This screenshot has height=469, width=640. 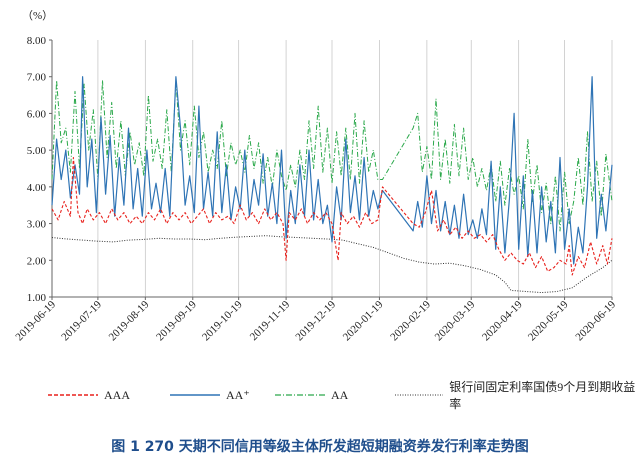 I want to click on x-tick-label-0: 2019-06-19, so click(x=35, y=320).